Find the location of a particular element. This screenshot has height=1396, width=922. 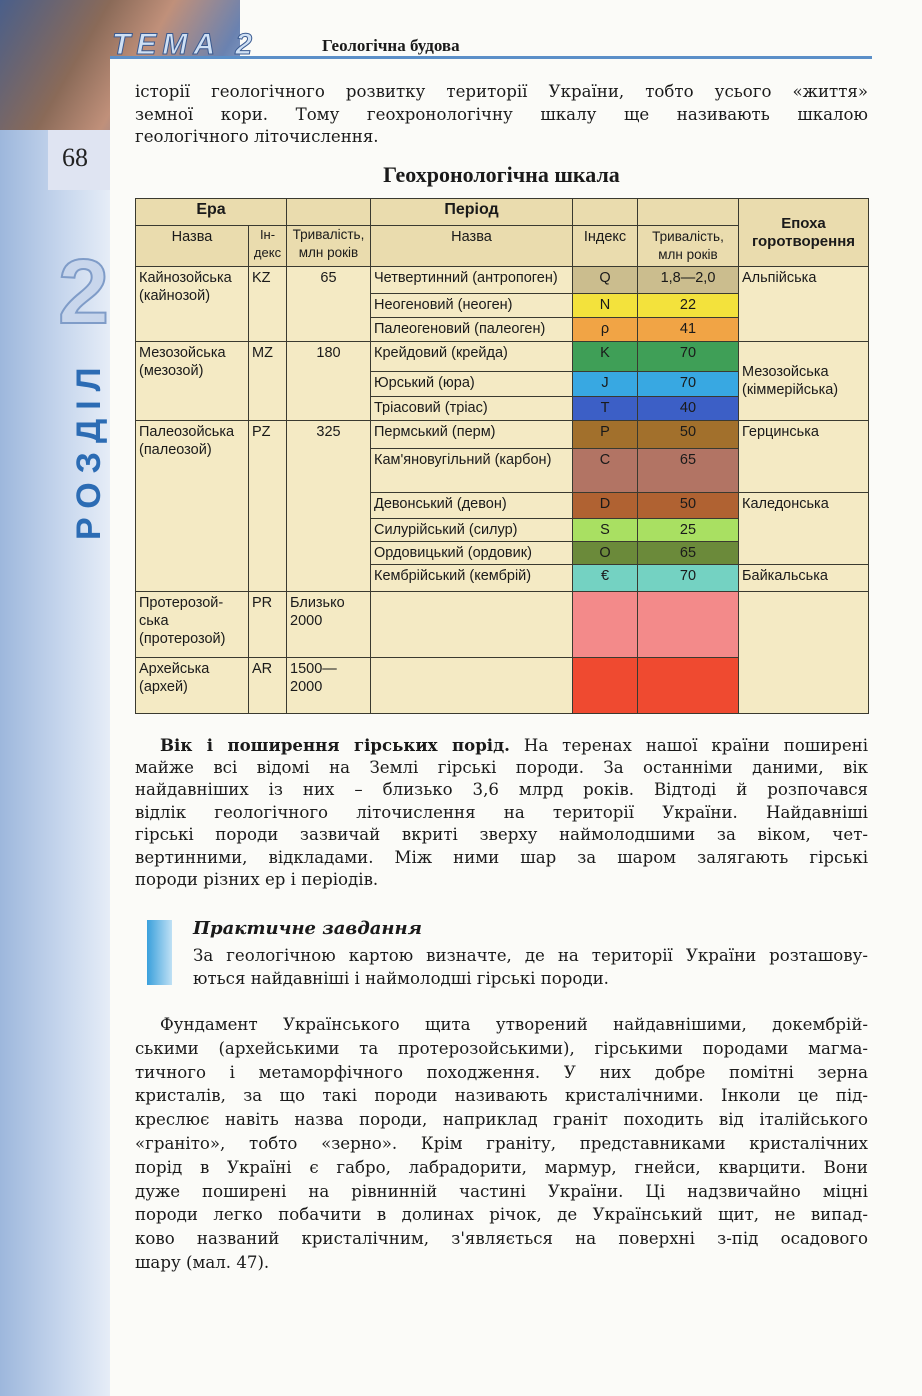

period-duration: 40 is located at coordinates (688, 408).